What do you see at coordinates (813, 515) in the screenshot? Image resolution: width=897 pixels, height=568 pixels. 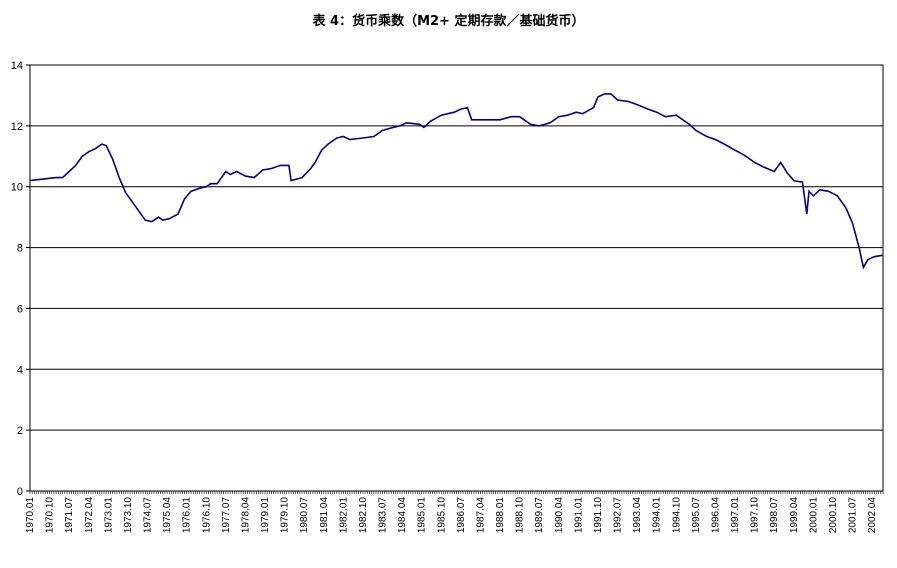 I see `x-tick-label: 2000.01` at bounding box center [813, 515].